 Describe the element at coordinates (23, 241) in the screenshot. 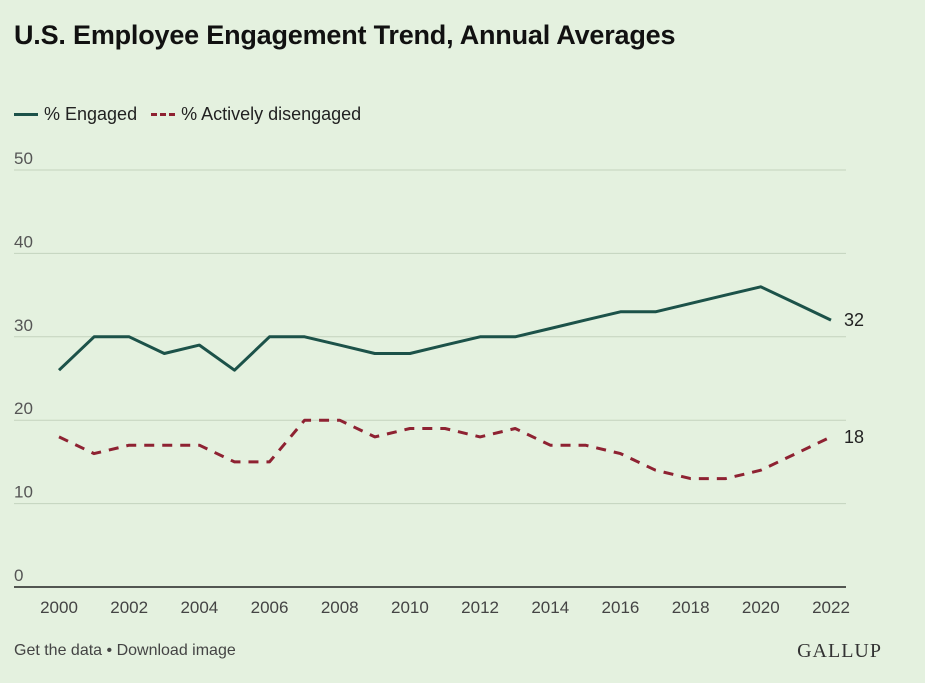

I see `y-tick-label: 40` at that location.